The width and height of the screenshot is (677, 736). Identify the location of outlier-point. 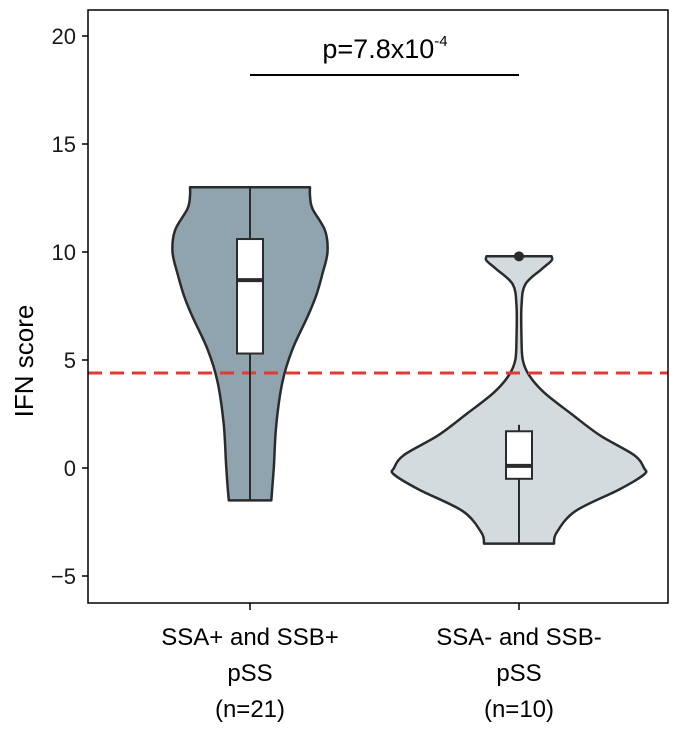
(519, 256).